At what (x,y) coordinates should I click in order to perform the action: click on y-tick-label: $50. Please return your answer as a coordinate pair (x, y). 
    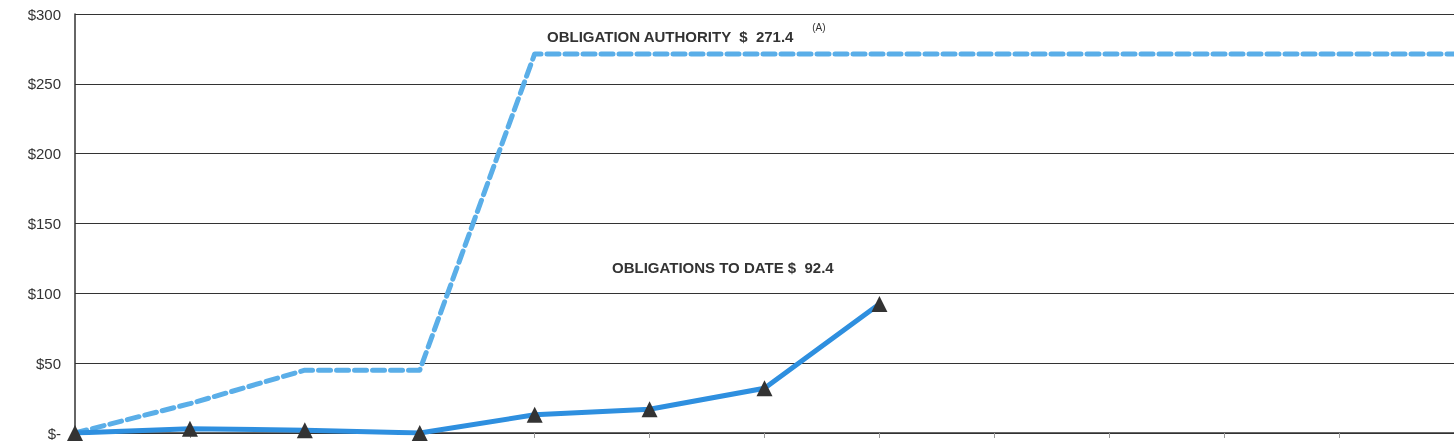
    Looking at the image, I should click on (48, 363).